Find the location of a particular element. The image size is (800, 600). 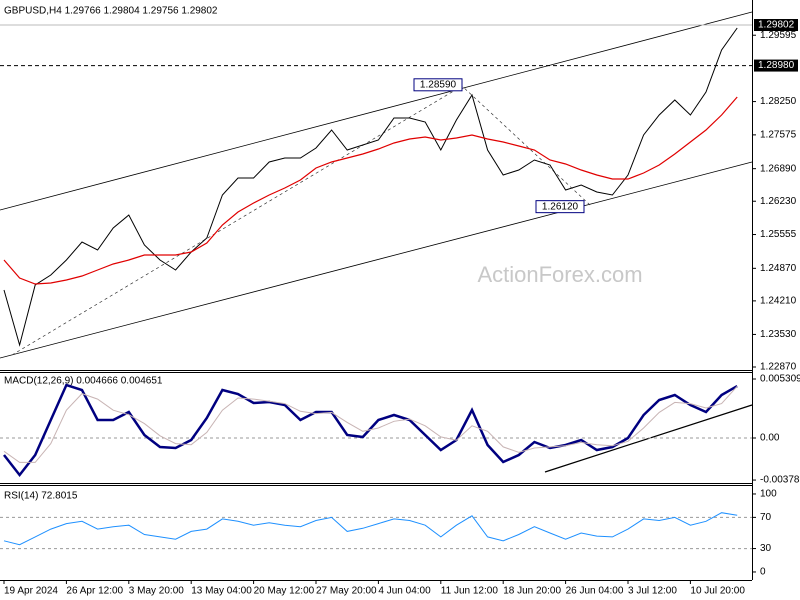

x-tick-label: 3 May 20:00 is located at coordinates (156, 591).